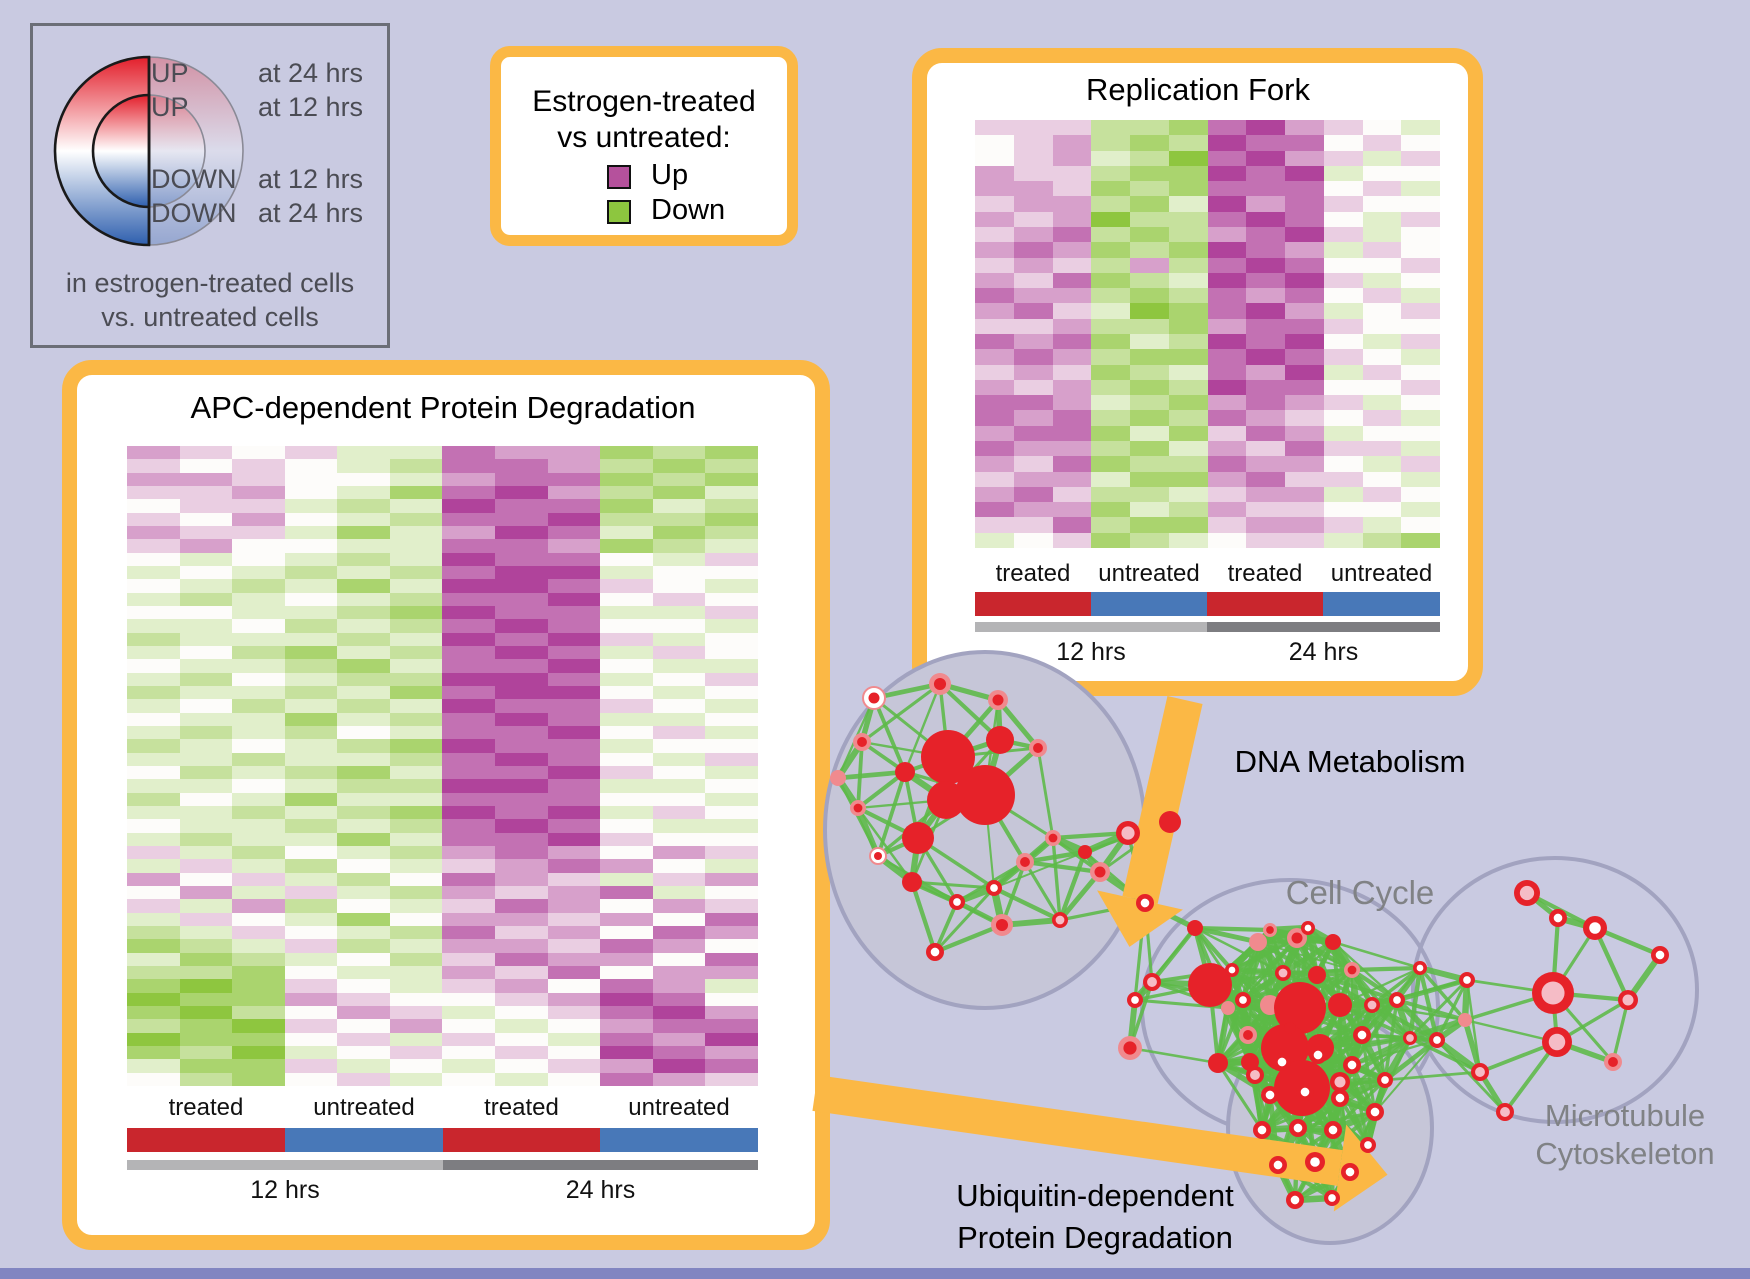 Image resolution: width=1750 pixels, height=1279 pixels. What do you see at coordinates (1350, 761) in the screenshot?
I see `network-label: DNA Metabolism` at bounding box center [1350, 761].